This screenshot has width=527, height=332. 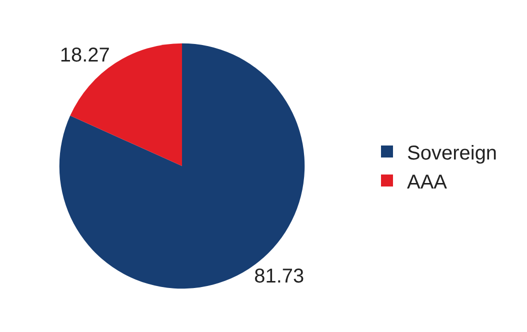 I want to click on data-label: 81.73, so click(x=279, y=277).